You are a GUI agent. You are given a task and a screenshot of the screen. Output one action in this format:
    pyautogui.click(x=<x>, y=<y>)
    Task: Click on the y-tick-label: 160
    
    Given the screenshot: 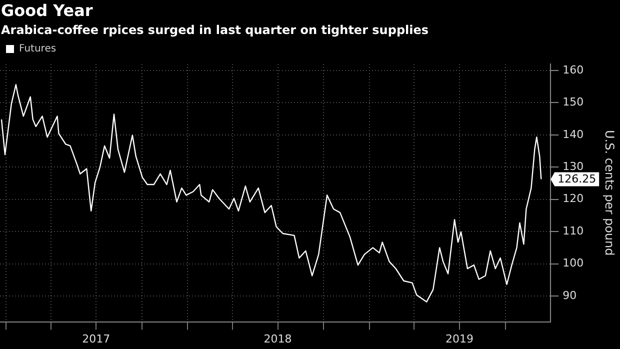 What is the action you would take?
    pyautogui.click(x=573, y=69)
    